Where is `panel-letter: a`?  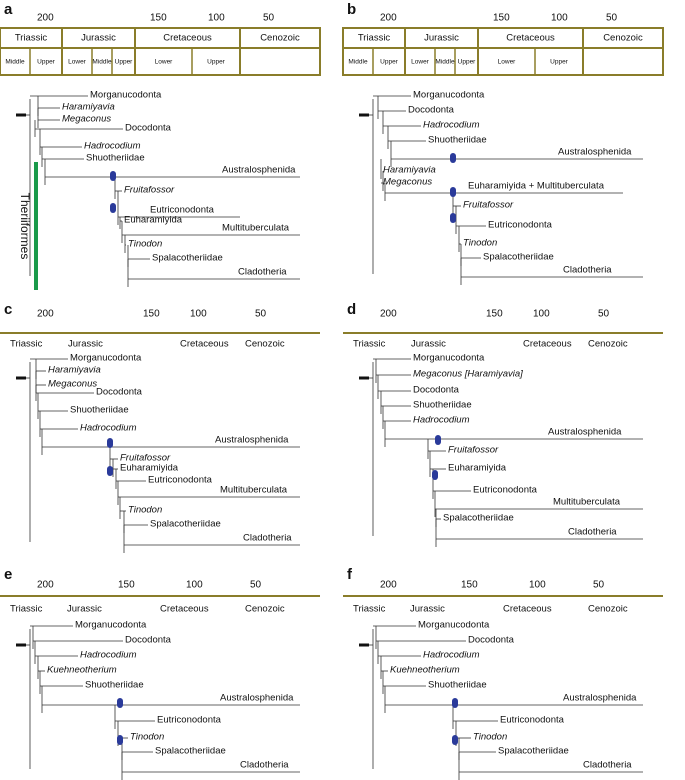
panel-letter: a is located at coordinates (8, 9).